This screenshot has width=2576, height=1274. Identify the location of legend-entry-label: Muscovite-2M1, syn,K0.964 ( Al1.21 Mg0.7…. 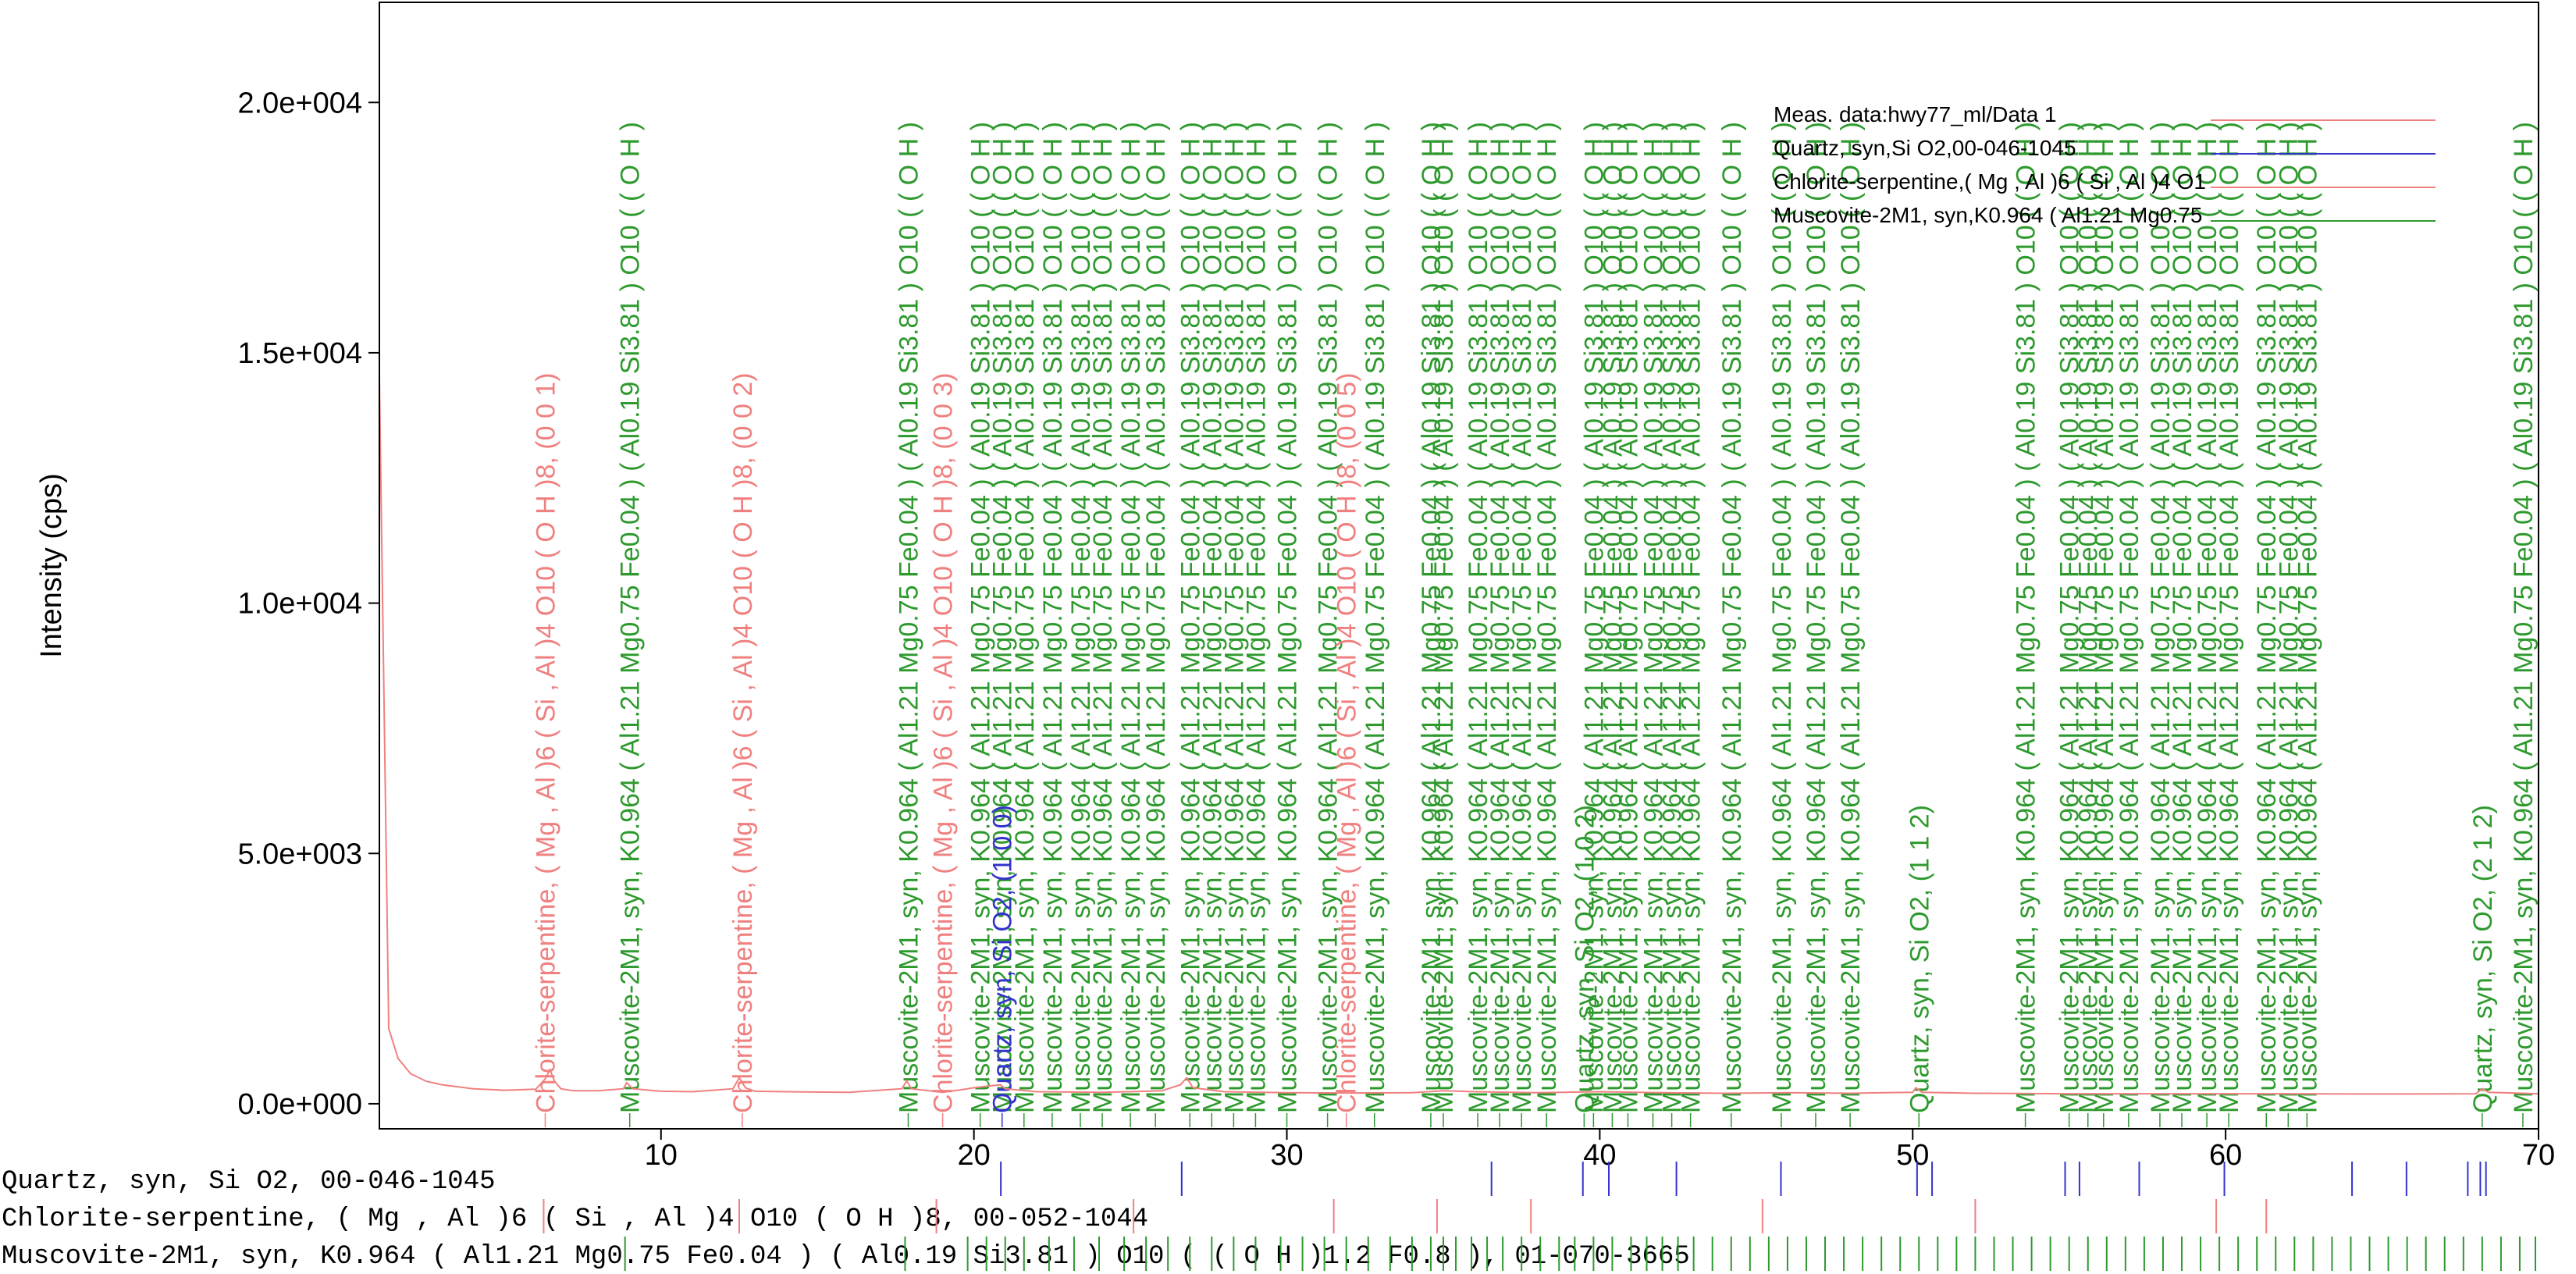
(1988, 215).